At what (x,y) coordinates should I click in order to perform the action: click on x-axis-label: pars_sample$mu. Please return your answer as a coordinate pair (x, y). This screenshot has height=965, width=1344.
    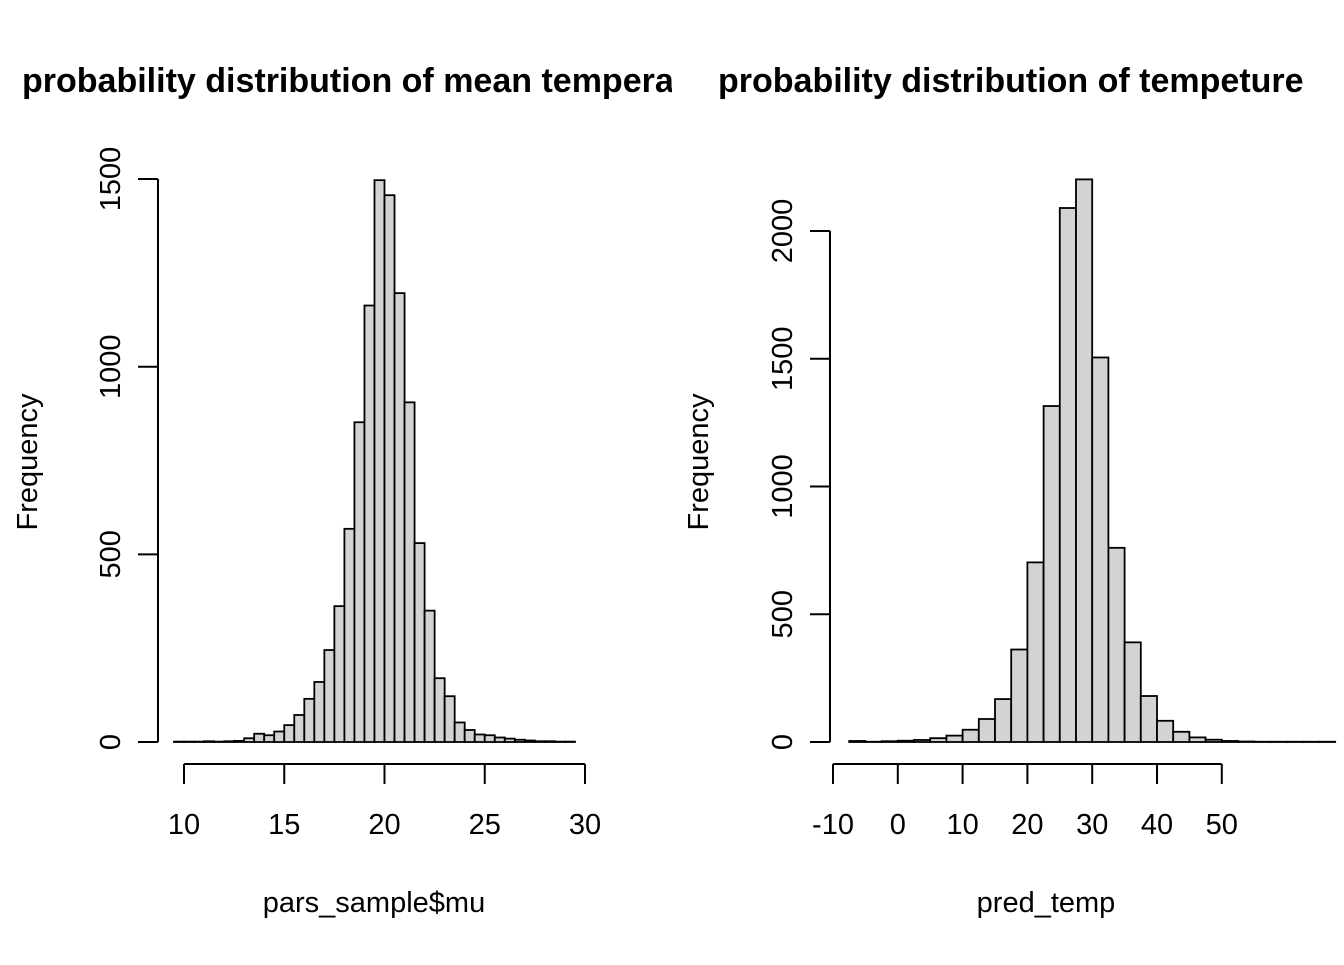
    Looking at the image, I should click on (374, 903).